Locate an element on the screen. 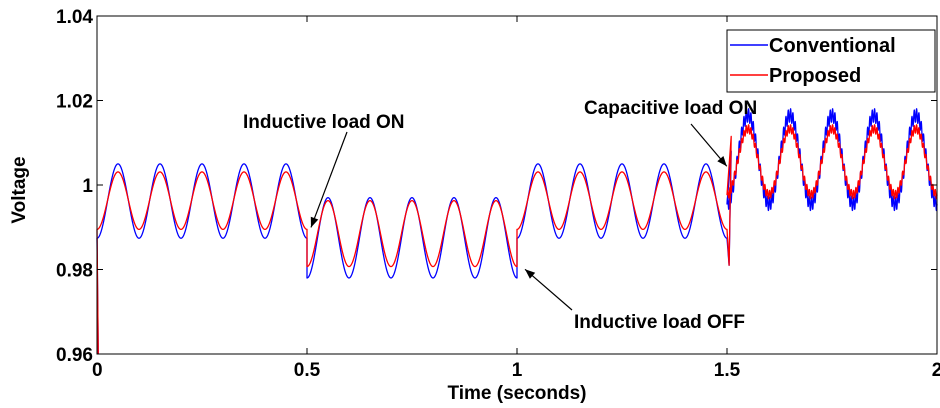 The image size is (940, 408). y-tick-label: 0.96 is located at coordinates (74, 355).